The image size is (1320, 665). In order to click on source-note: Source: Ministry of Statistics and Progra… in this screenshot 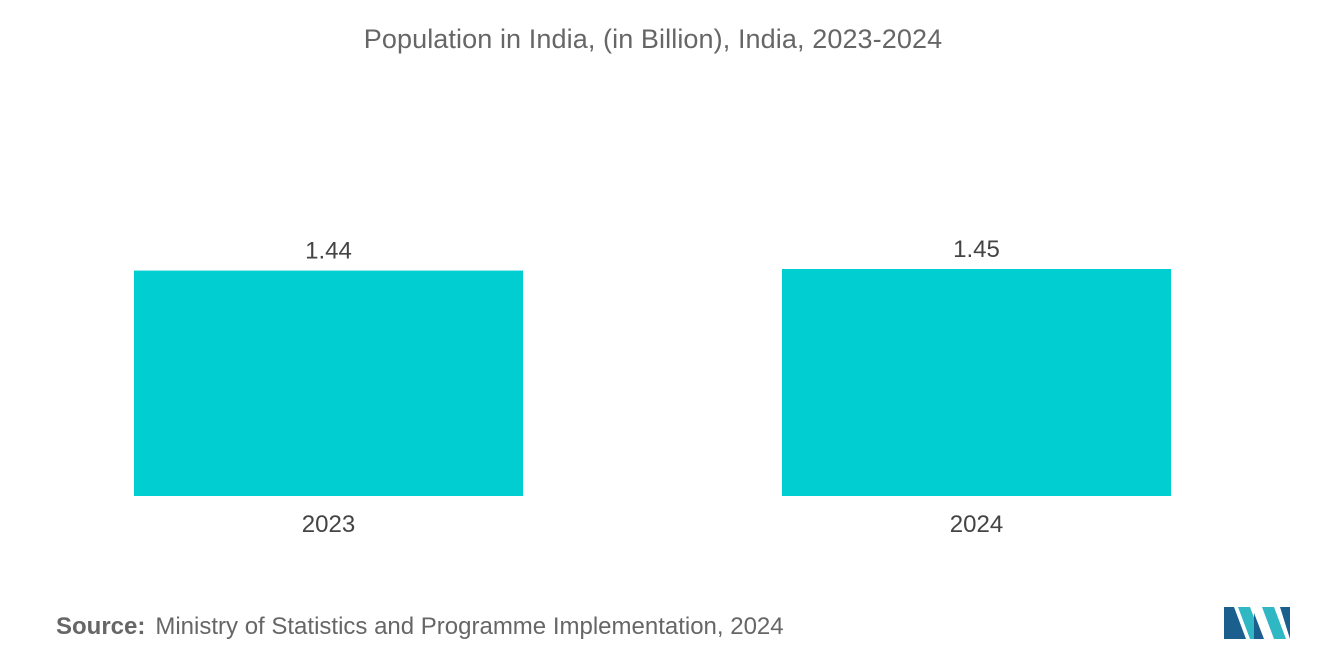, I will do `click(420, 627)`.